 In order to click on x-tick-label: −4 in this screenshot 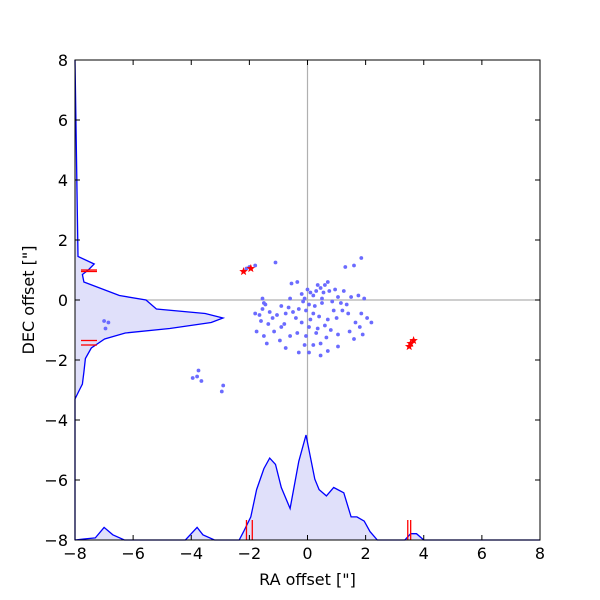, I will do `click(191, 553)`.